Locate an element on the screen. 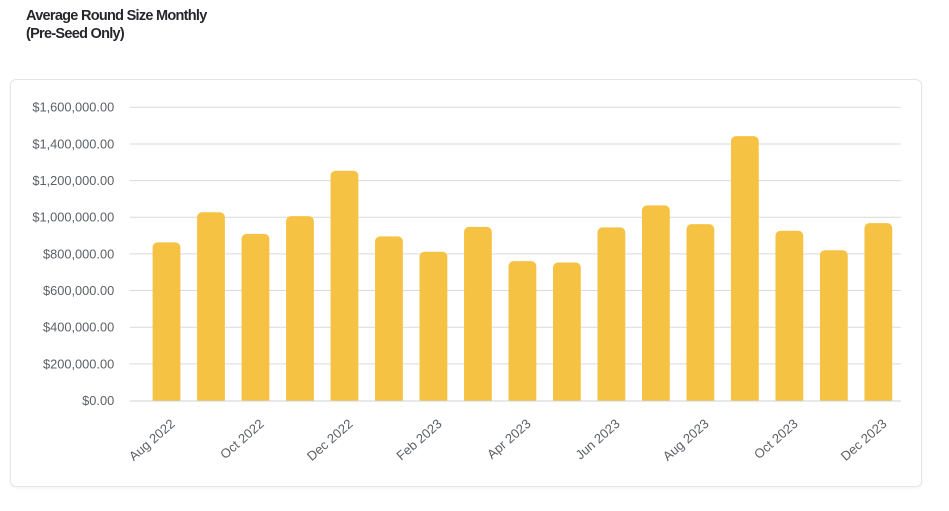  svg-text: Aug 2022 is located at coordinates (152, 440).